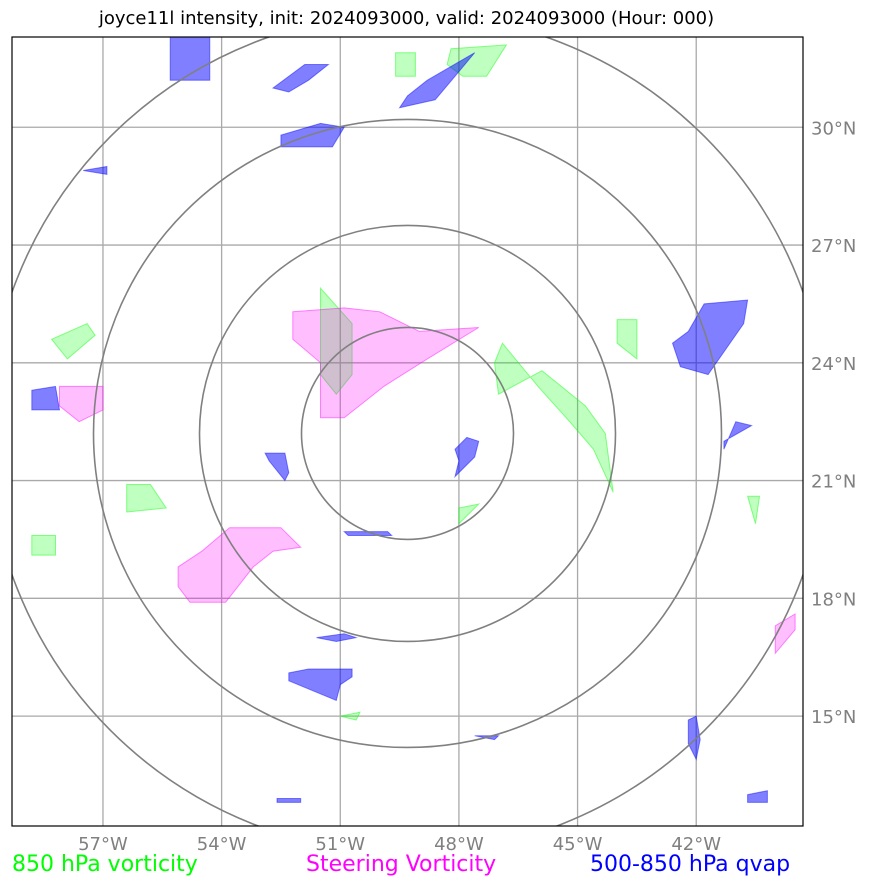 This screenshot has width=873, height=891. I want to click on y-tick-label: 21°N, so click(833, 482).